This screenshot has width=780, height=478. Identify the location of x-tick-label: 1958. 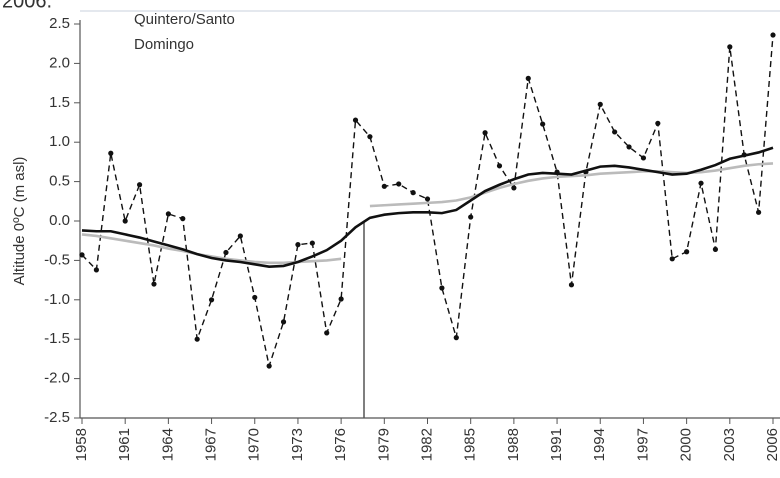
(81, 444).